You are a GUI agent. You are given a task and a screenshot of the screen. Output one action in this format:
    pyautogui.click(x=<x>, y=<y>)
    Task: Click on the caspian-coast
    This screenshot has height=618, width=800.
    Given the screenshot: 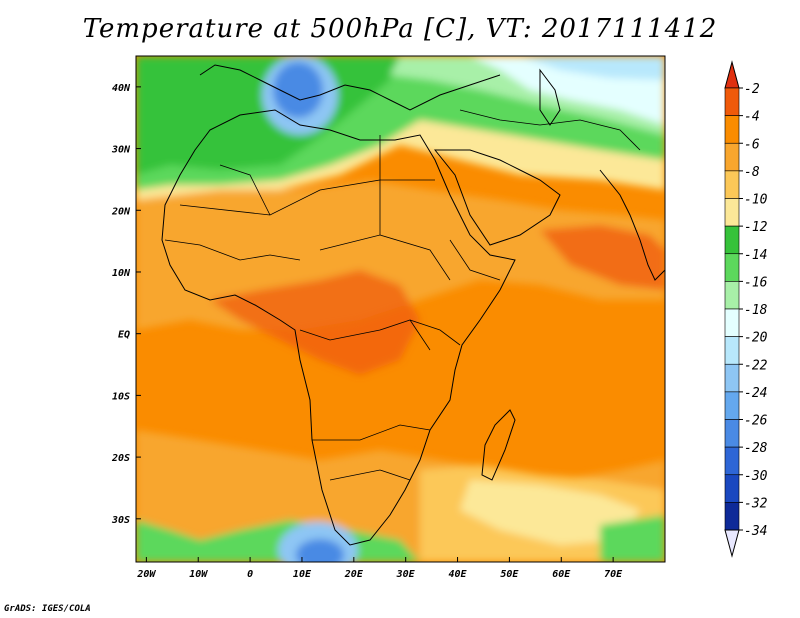 What is the action you would take?
    pyautogui.click(x=550, y=97)
    